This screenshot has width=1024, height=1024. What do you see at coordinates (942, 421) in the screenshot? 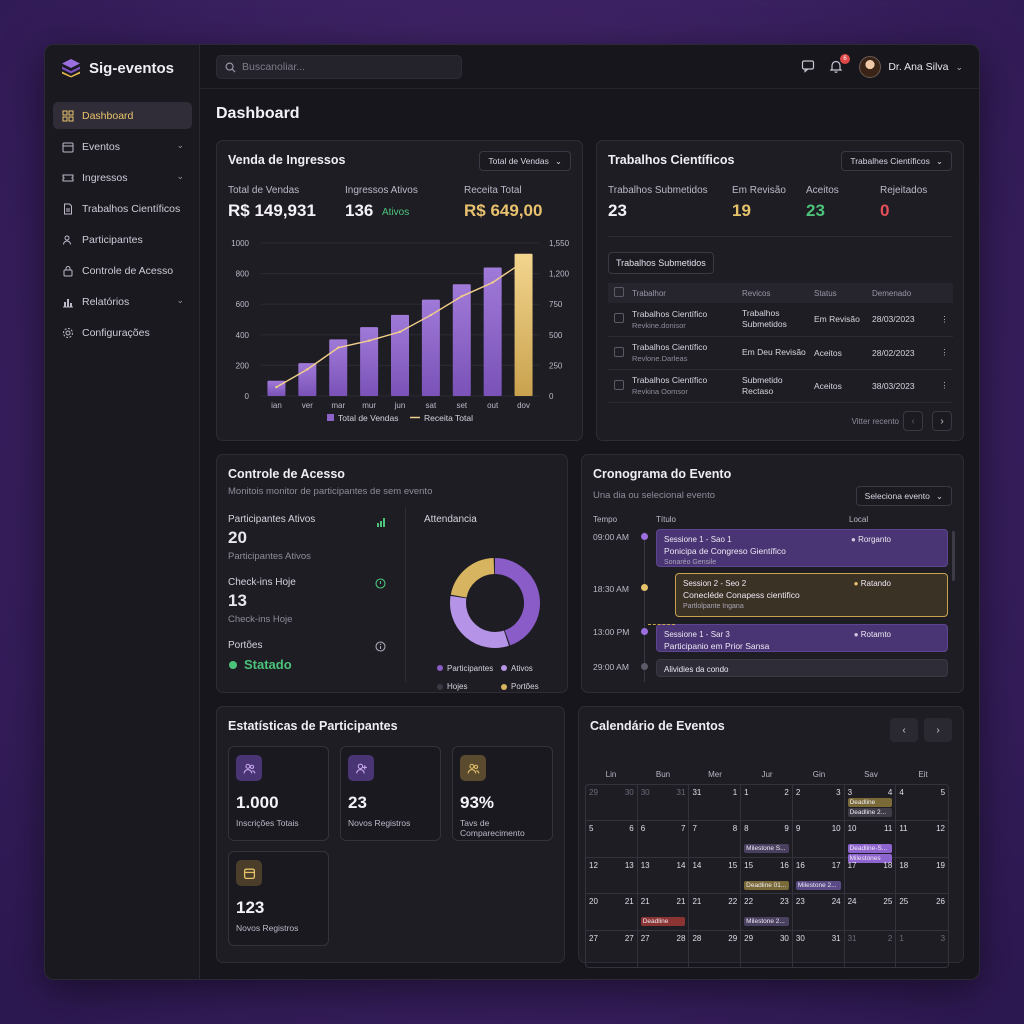
I see `next-page-button: ›` at bounding box center [942, 421].